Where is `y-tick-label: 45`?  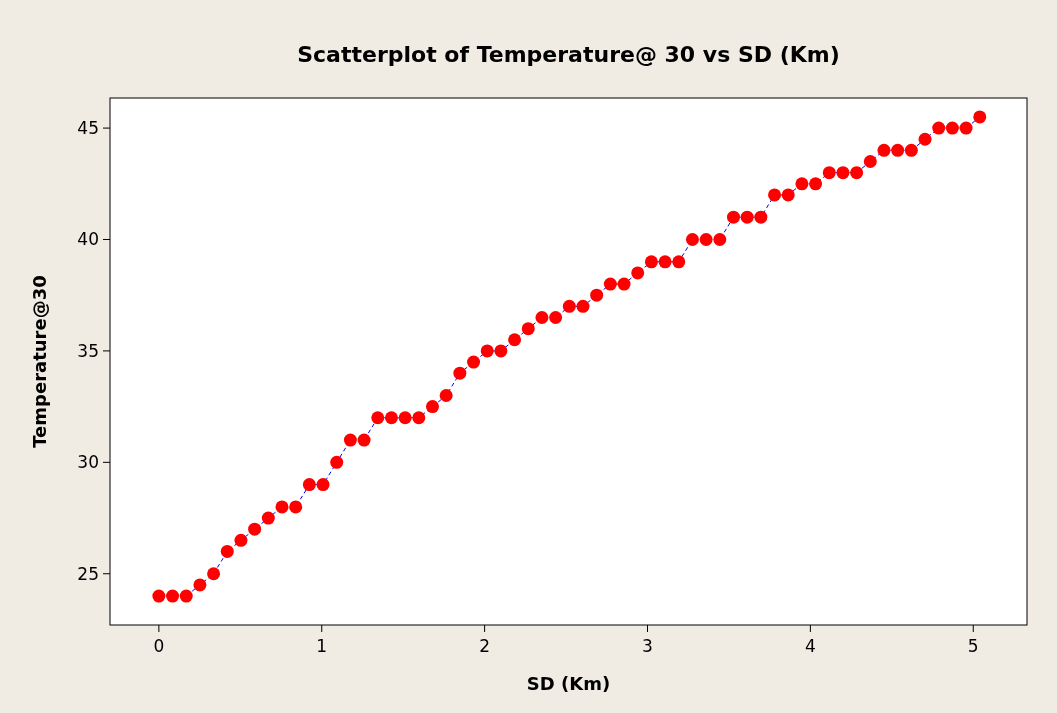 y-tick-label: 45 is located at coordinates (88, 128).